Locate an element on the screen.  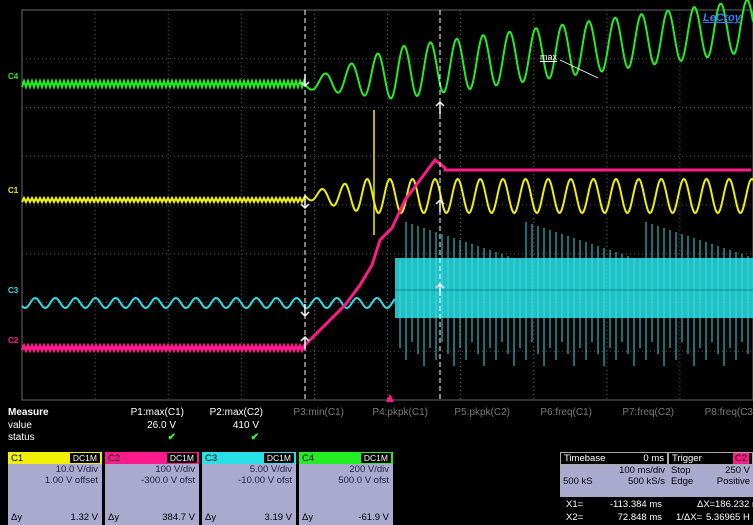
trigger-slope: Positive is located at coordinates (733, 481).